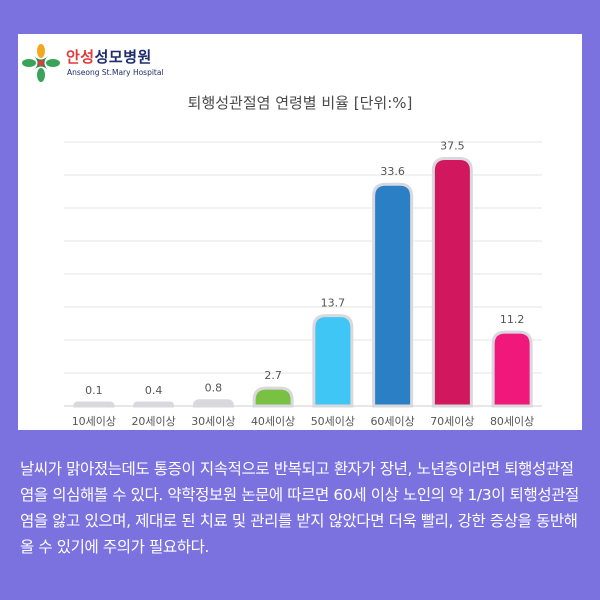 This screenshot has height=600, width=600. Describe the element at coordinates (153, 421) in the screenshot. I see `x-tick-label: 20세이상` at that location.